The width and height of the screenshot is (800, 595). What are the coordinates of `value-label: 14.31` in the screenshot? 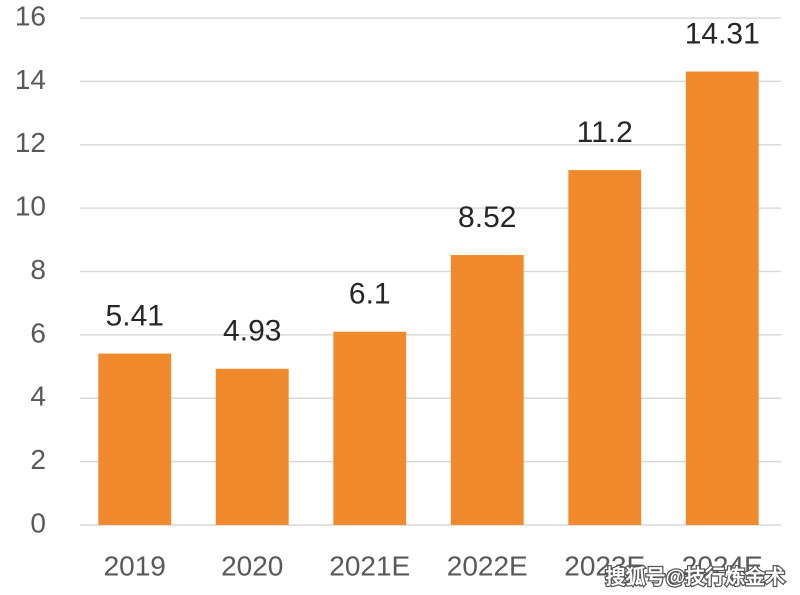 It's located at (722, 33).